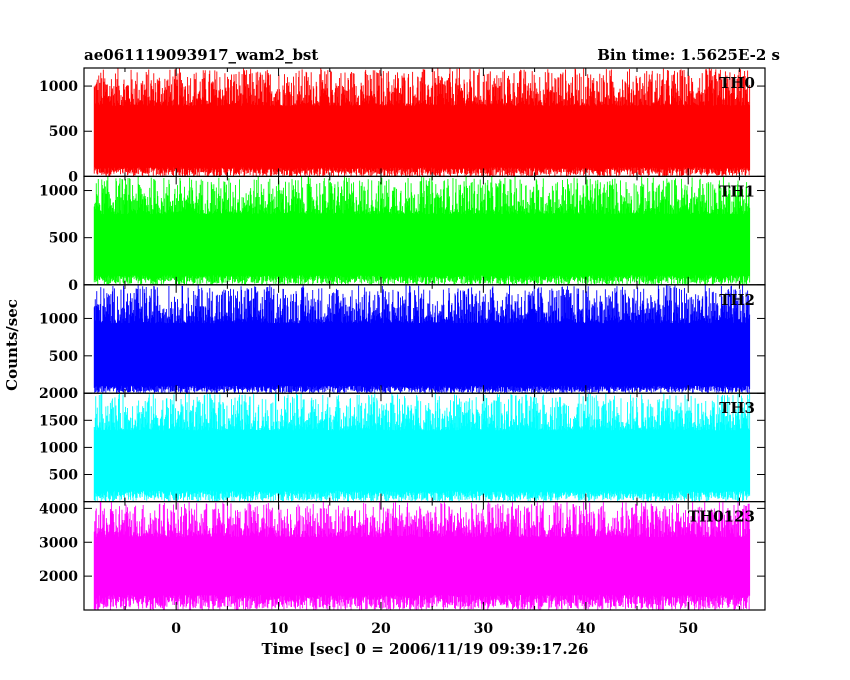  I want to click on x-tick-label: 10, so click(279, 629).